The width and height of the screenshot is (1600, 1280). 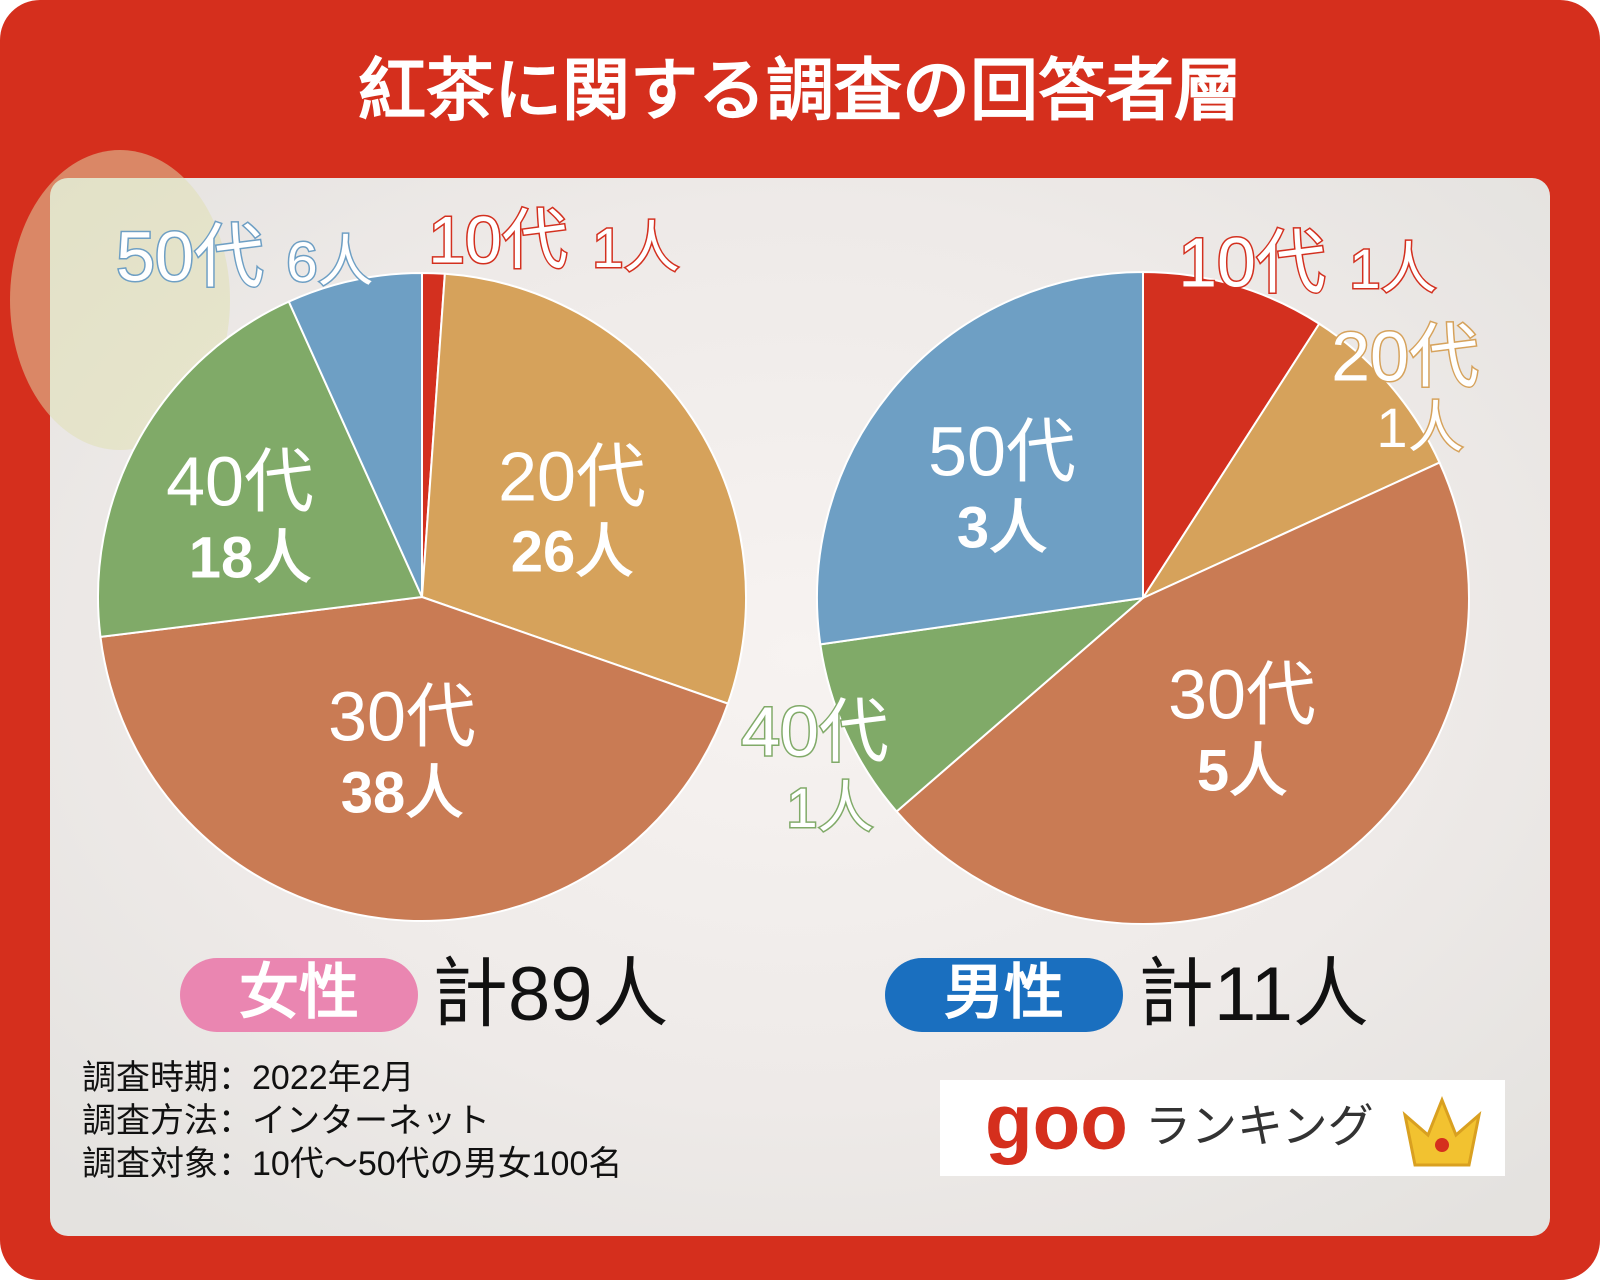 What do you see at coordinates (248, 1078) in the screenshot?
I see `note: 調査時期：2022年2月` at bounding box center [248, 1078].